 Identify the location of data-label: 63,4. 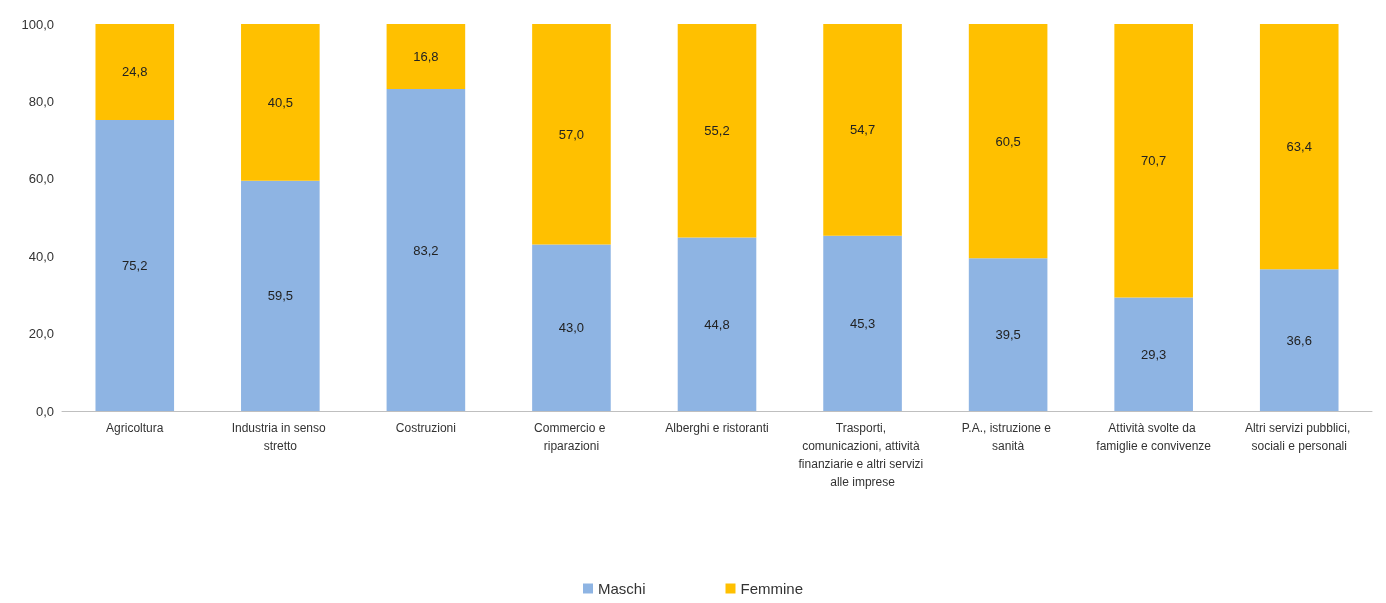
(1299, 147).